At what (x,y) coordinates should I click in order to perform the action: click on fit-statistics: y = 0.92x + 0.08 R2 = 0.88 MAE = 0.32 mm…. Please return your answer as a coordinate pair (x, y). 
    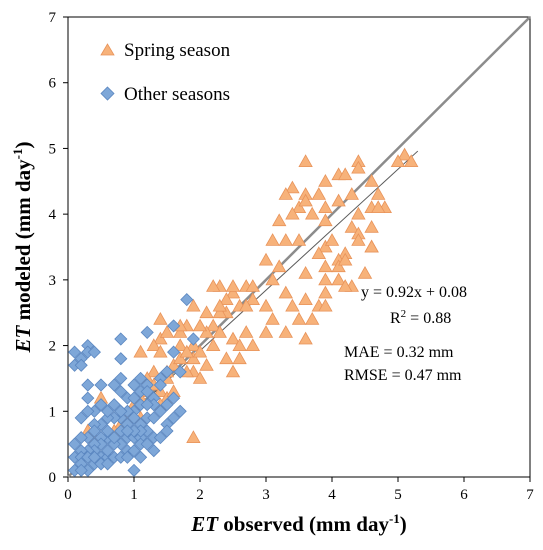
    Looking at the image, I should click on (405, 334).